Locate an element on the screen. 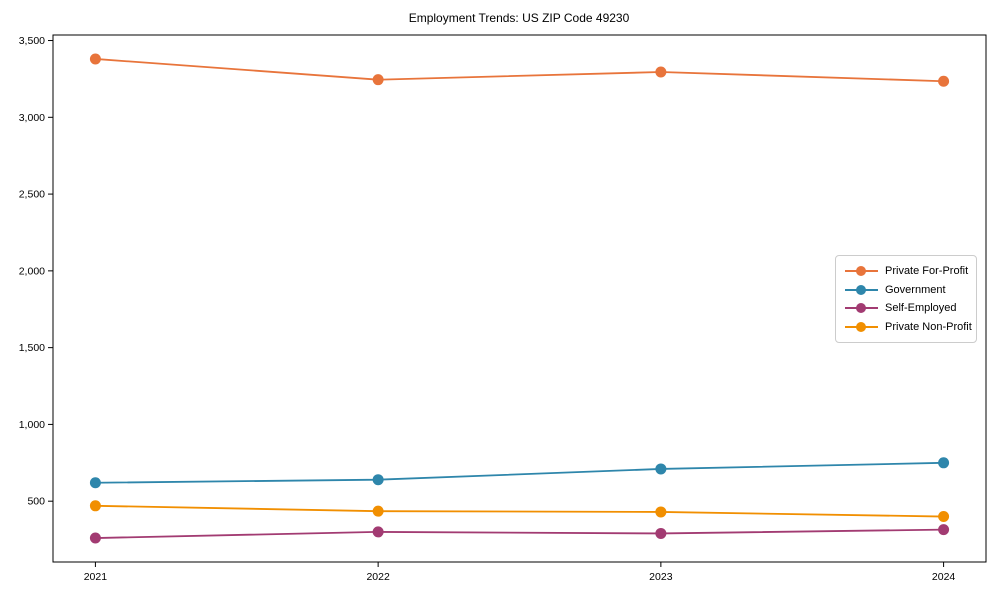  y-tick-label: 3,500 is located at coordinates (32, 41).